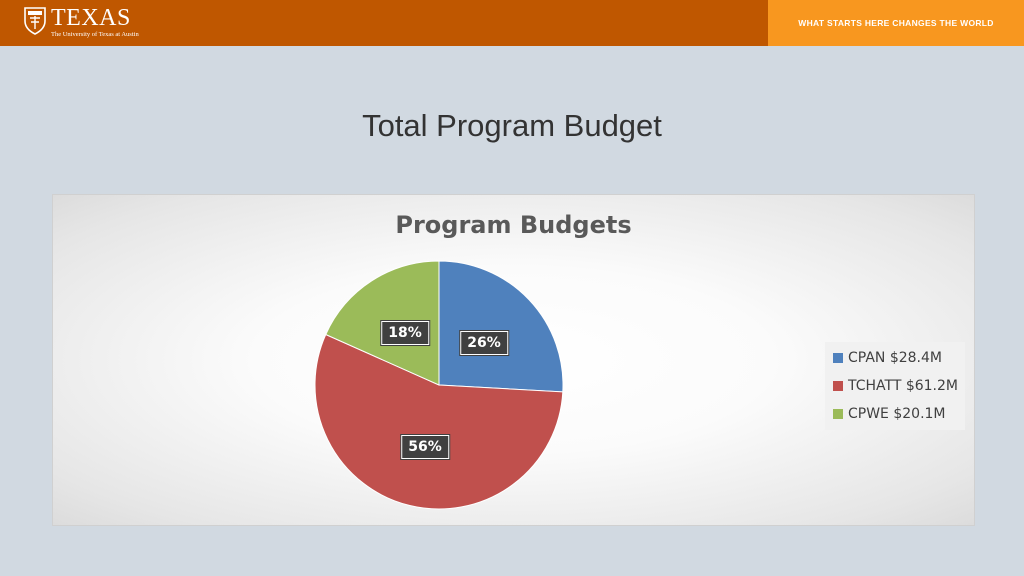  What do you see at coordinates (91, 18) in the screenshot?
I see `logo-wordmark: TEXAS` at bounding box center [91, 18].